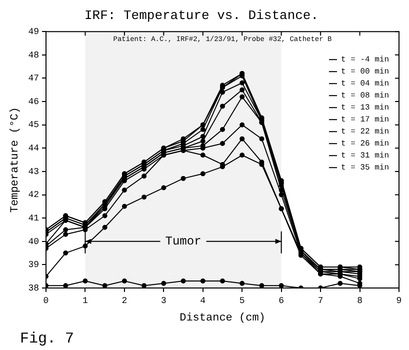  What do you see at coordinates (365, 108) in the screenshot?
I see `legend-label: t = 13 min` at bounding box center [365, 108].